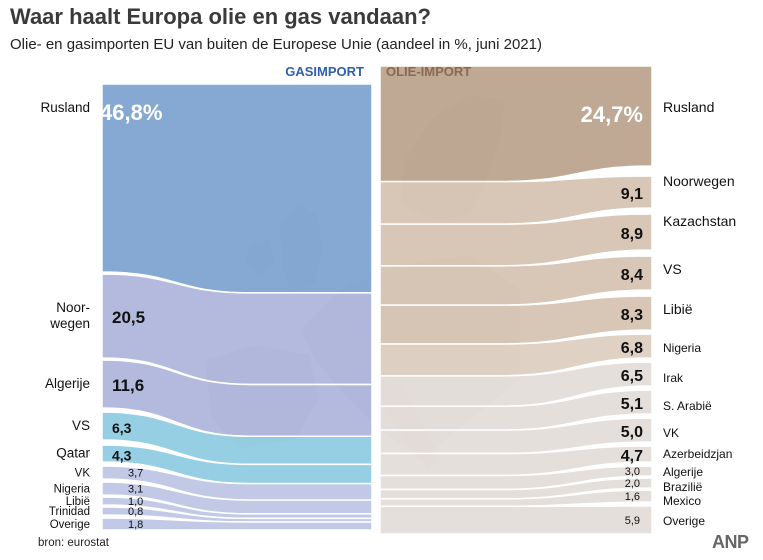 The height and width of the screenshot is (560, 763). I want to click on oil-value-irak: 6,5, so click(632, 376).